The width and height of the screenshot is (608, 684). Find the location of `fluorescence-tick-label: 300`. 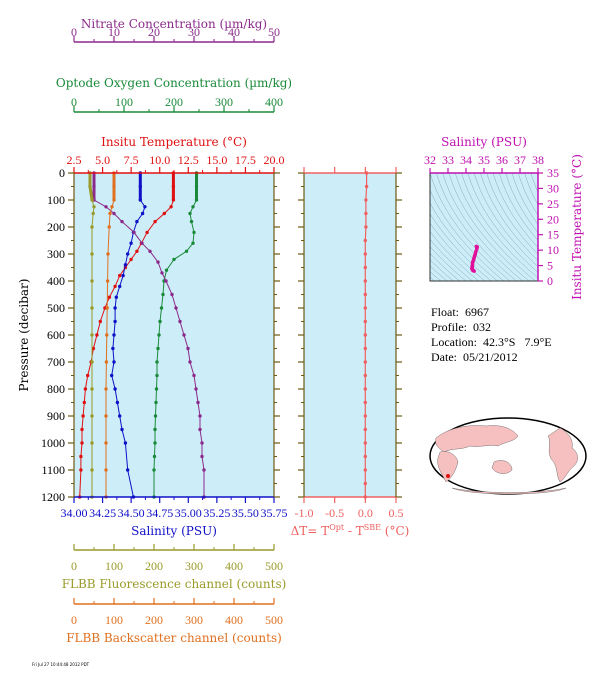

fluorescence-tick-label: 300 is located at coordinates (194, 566).